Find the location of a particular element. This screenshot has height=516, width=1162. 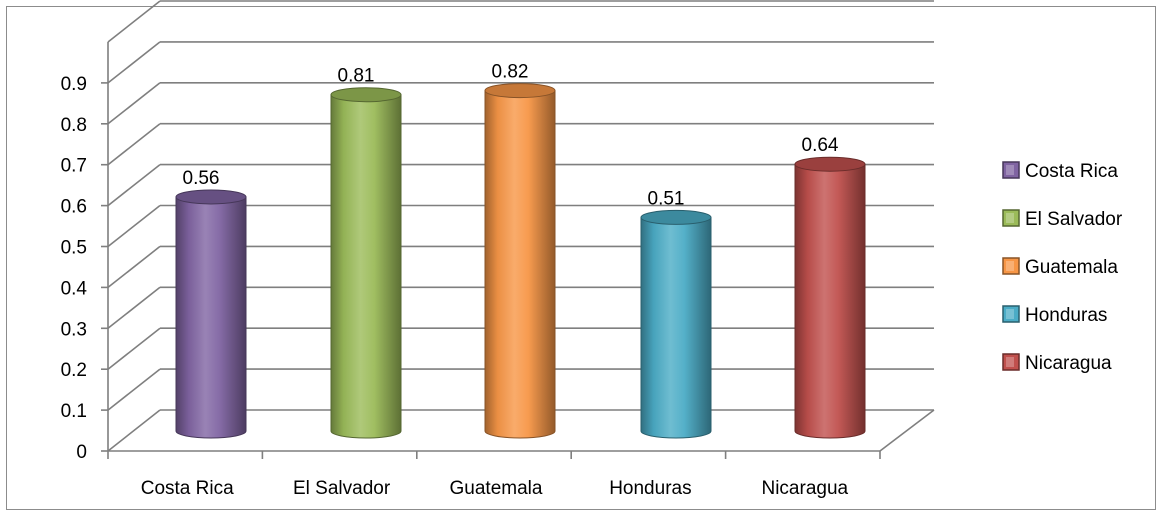

y-tick-label: 0.6 is located at coordinates (74, 207).